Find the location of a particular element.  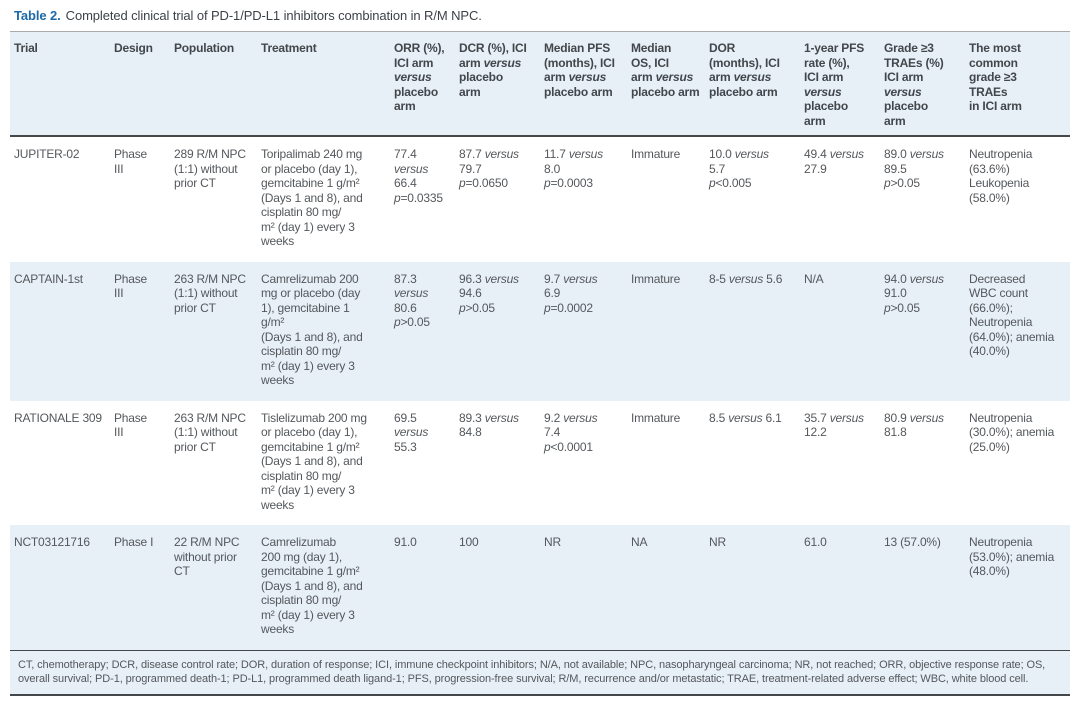

column-header-trial: Trial is located at coordinates (62, 84).